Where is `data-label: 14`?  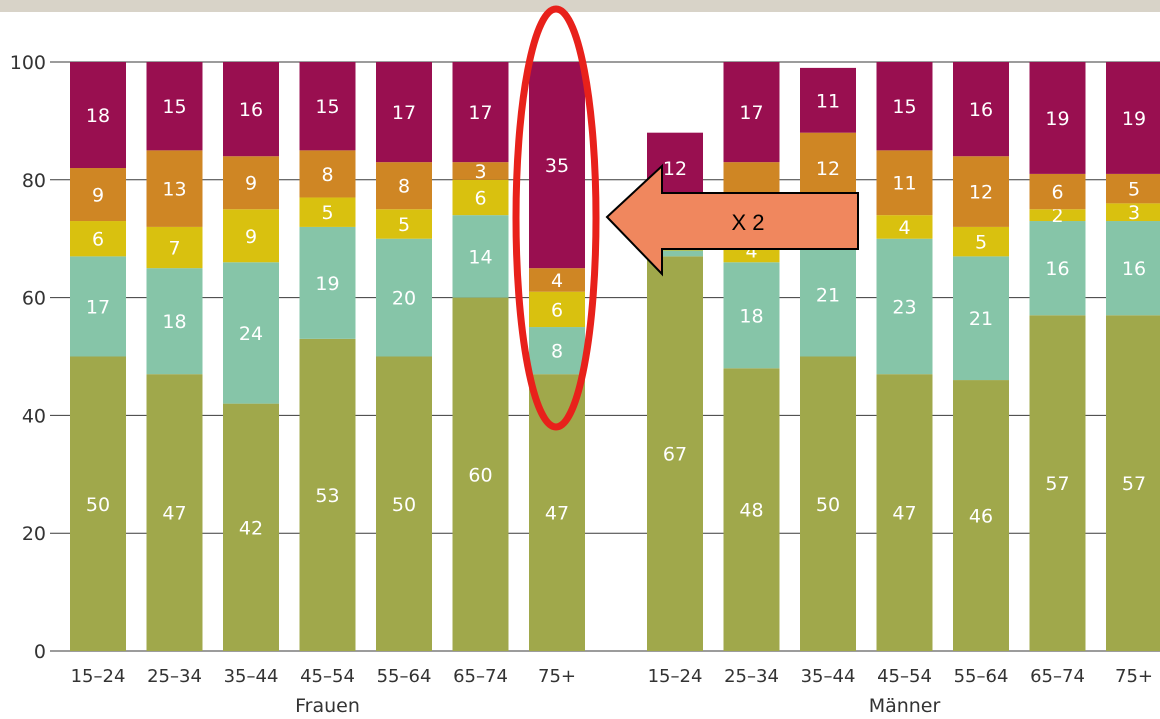 data-label: 14 is located at coordinates (480, 257).